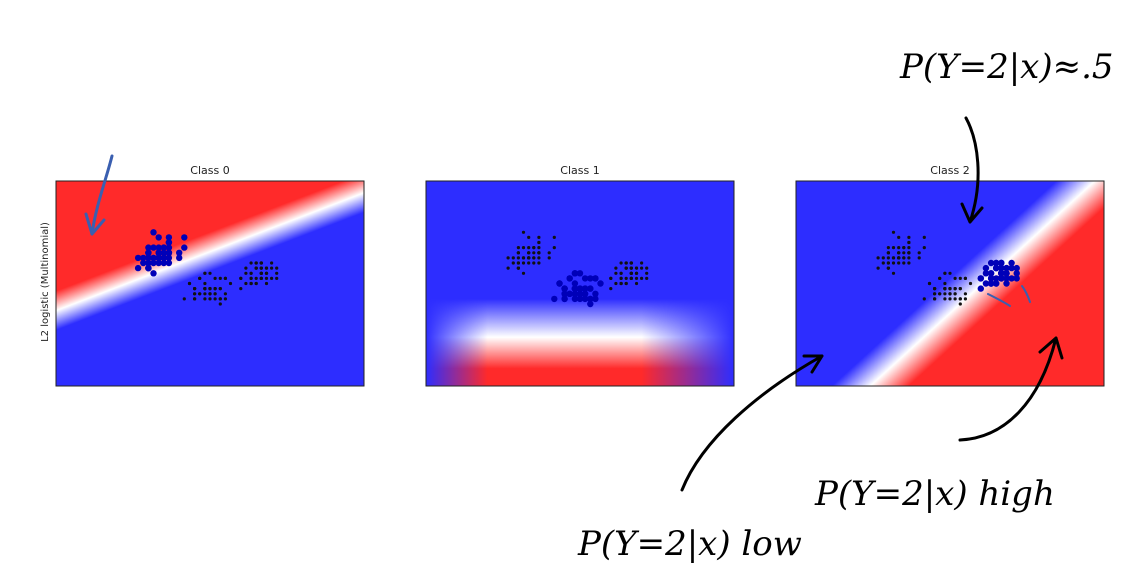  I want to click on panel-class-1: Class 1, so click(580, 275).